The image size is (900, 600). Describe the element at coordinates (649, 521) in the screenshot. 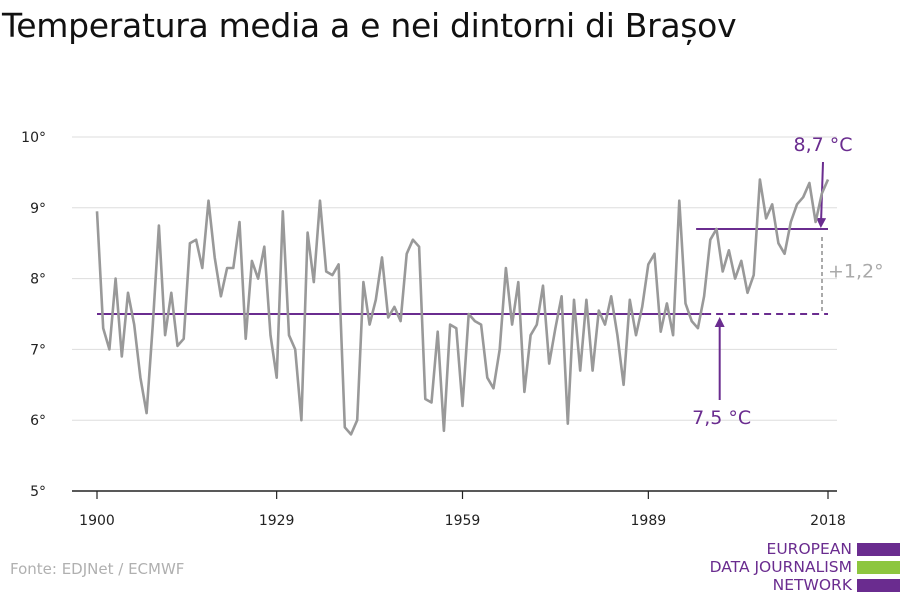

I see `x-tick-label: 1989` at that location.